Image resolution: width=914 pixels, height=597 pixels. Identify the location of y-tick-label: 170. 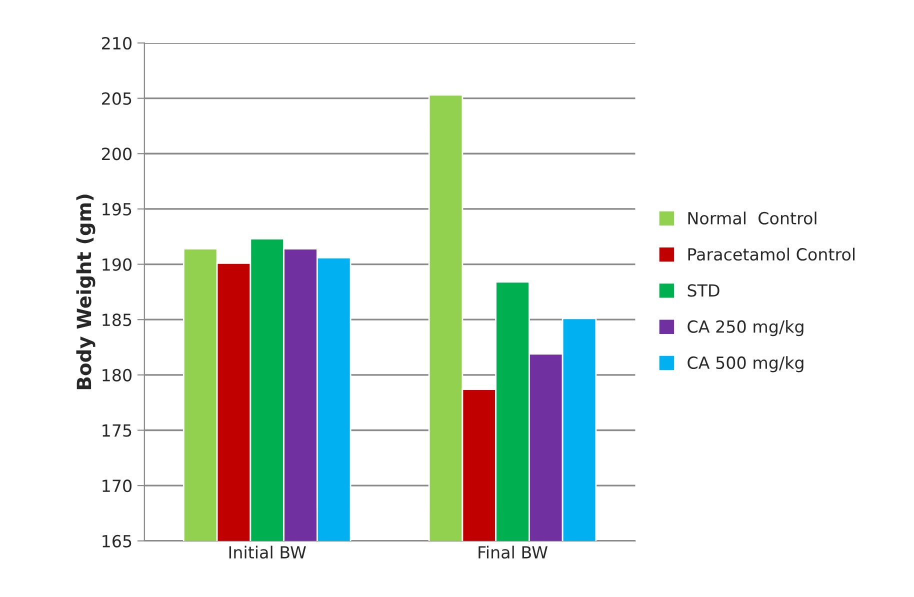
(117, 486).